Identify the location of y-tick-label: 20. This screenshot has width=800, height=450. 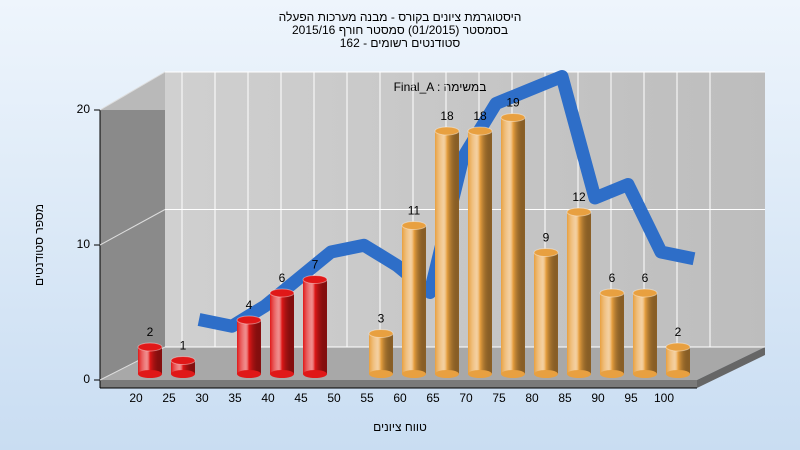
(84, 109).